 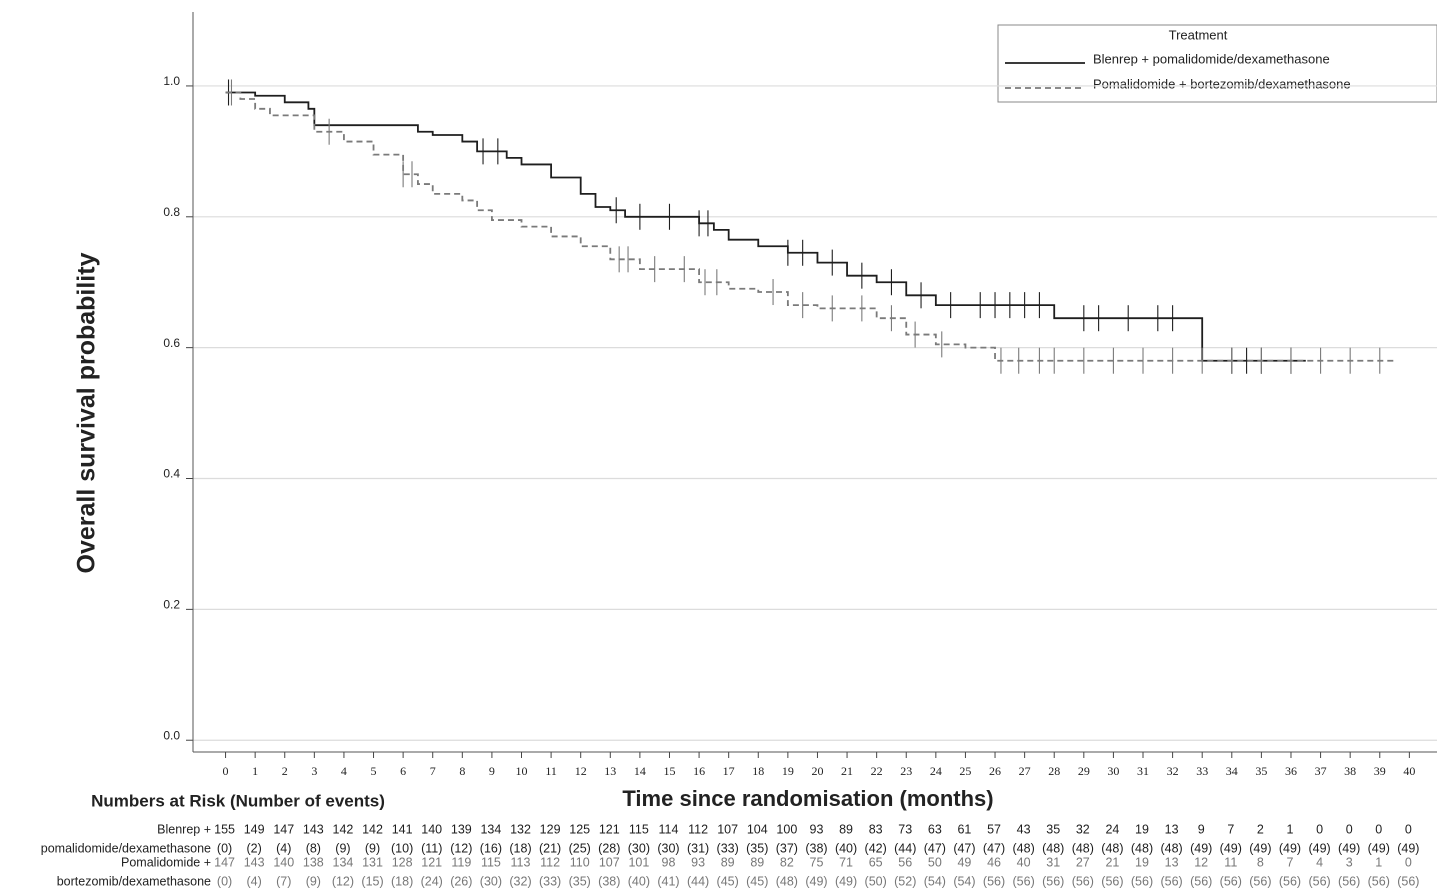 What do you see at coordinates (166, 862) in the screenshot?
I see `risk-row-label: Pomalidomide +` at bounding box center [166, 862].